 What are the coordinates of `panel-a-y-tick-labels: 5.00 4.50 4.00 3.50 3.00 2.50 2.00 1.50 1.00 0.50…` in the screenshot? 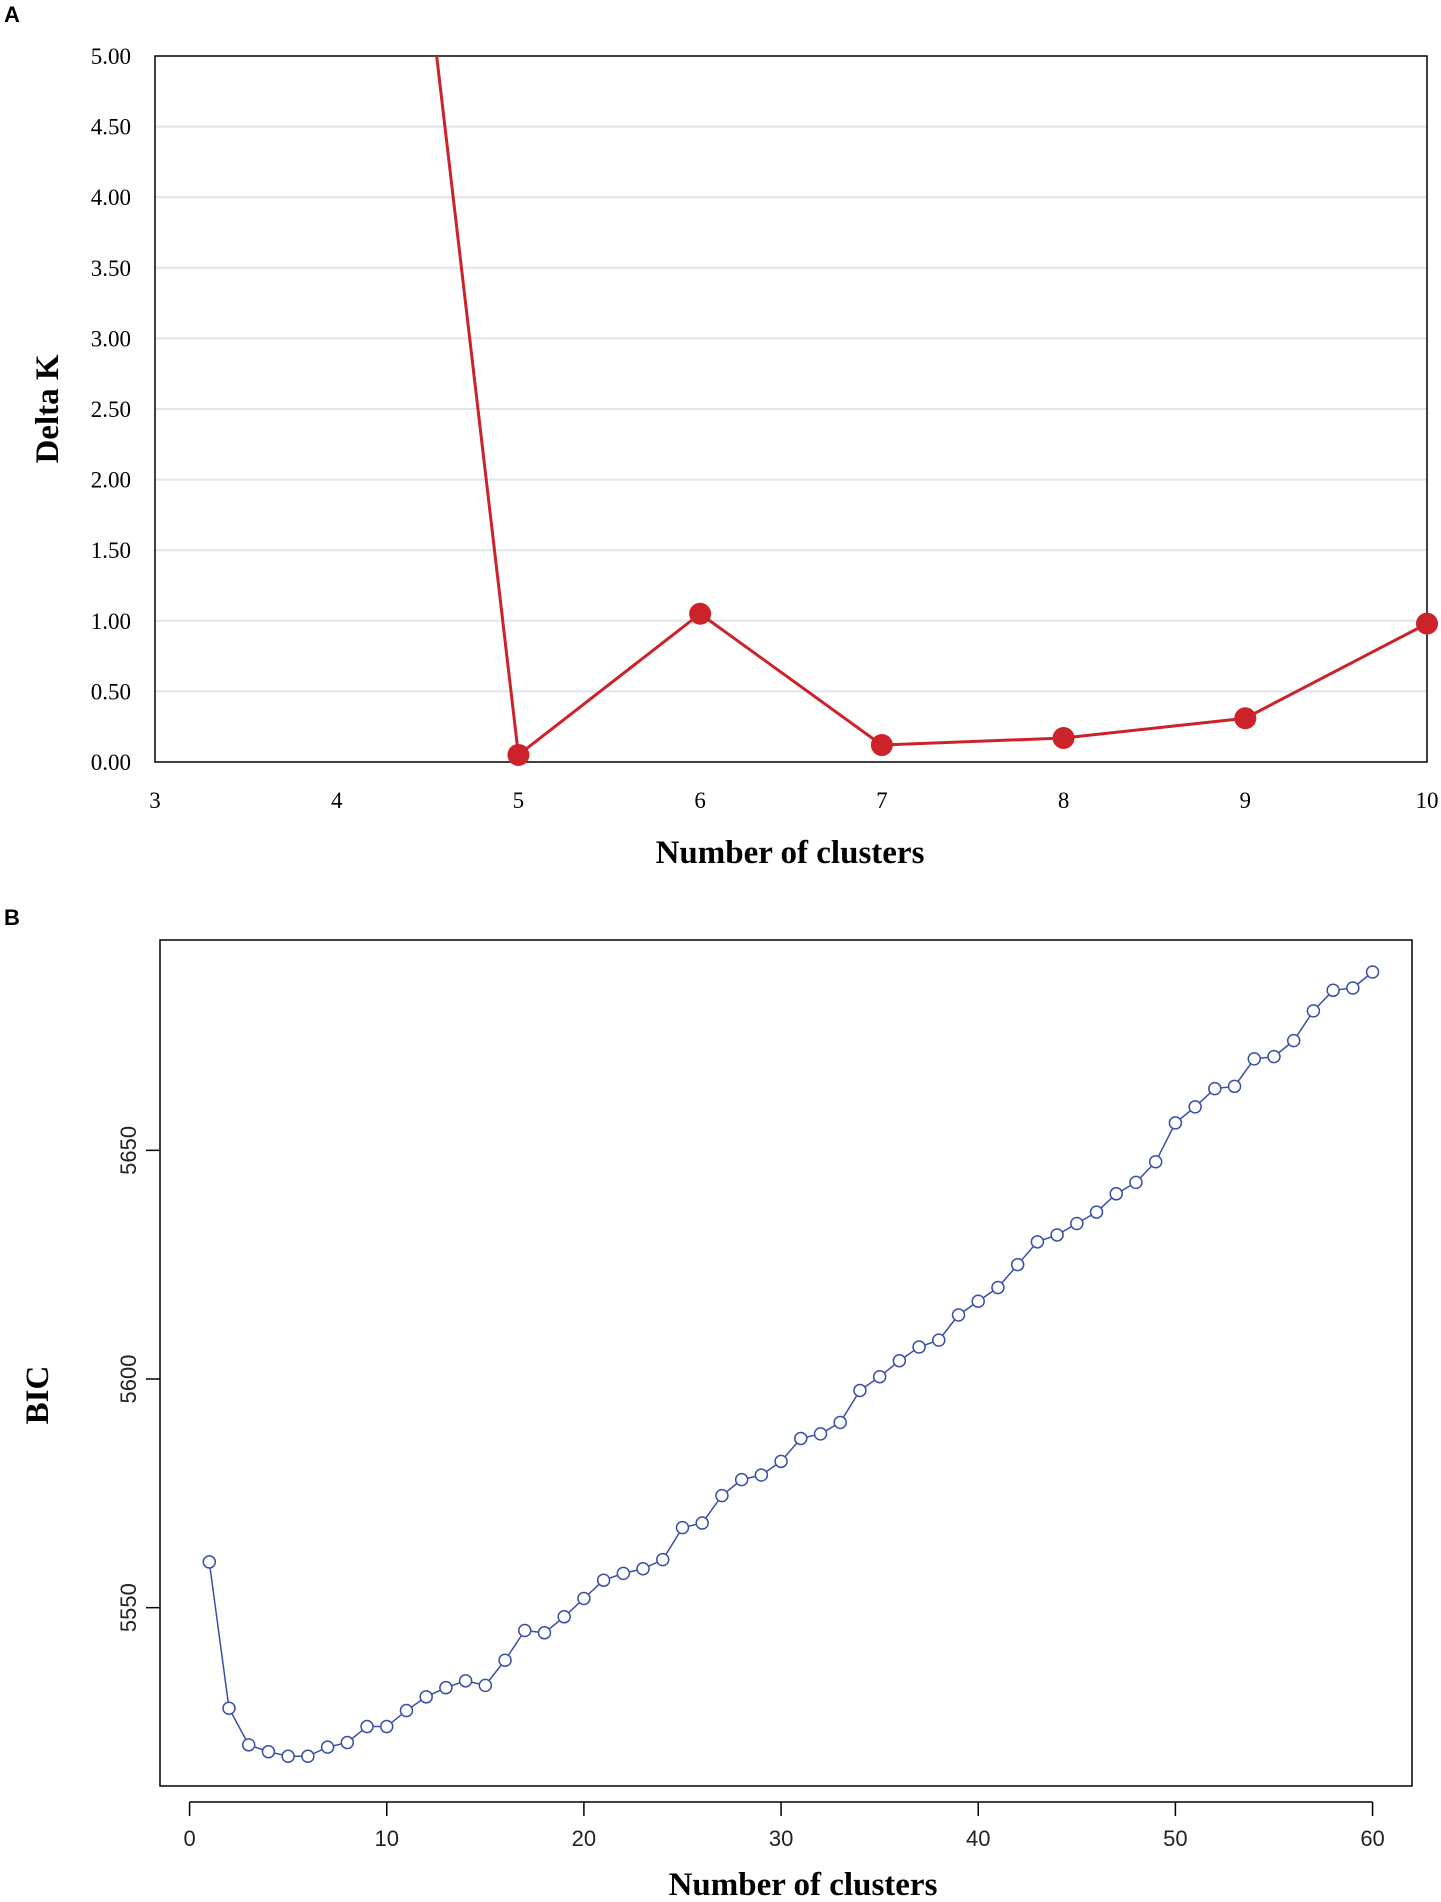 It's located at (111, 409).